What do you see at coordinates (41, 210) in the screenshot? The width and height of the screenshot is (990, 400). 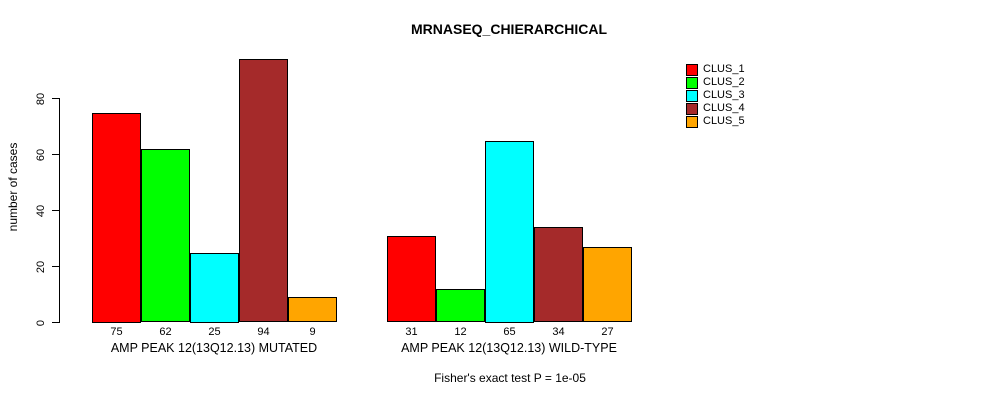 I see `y-tick-label-40: 40` at bounding box center [41, 210].